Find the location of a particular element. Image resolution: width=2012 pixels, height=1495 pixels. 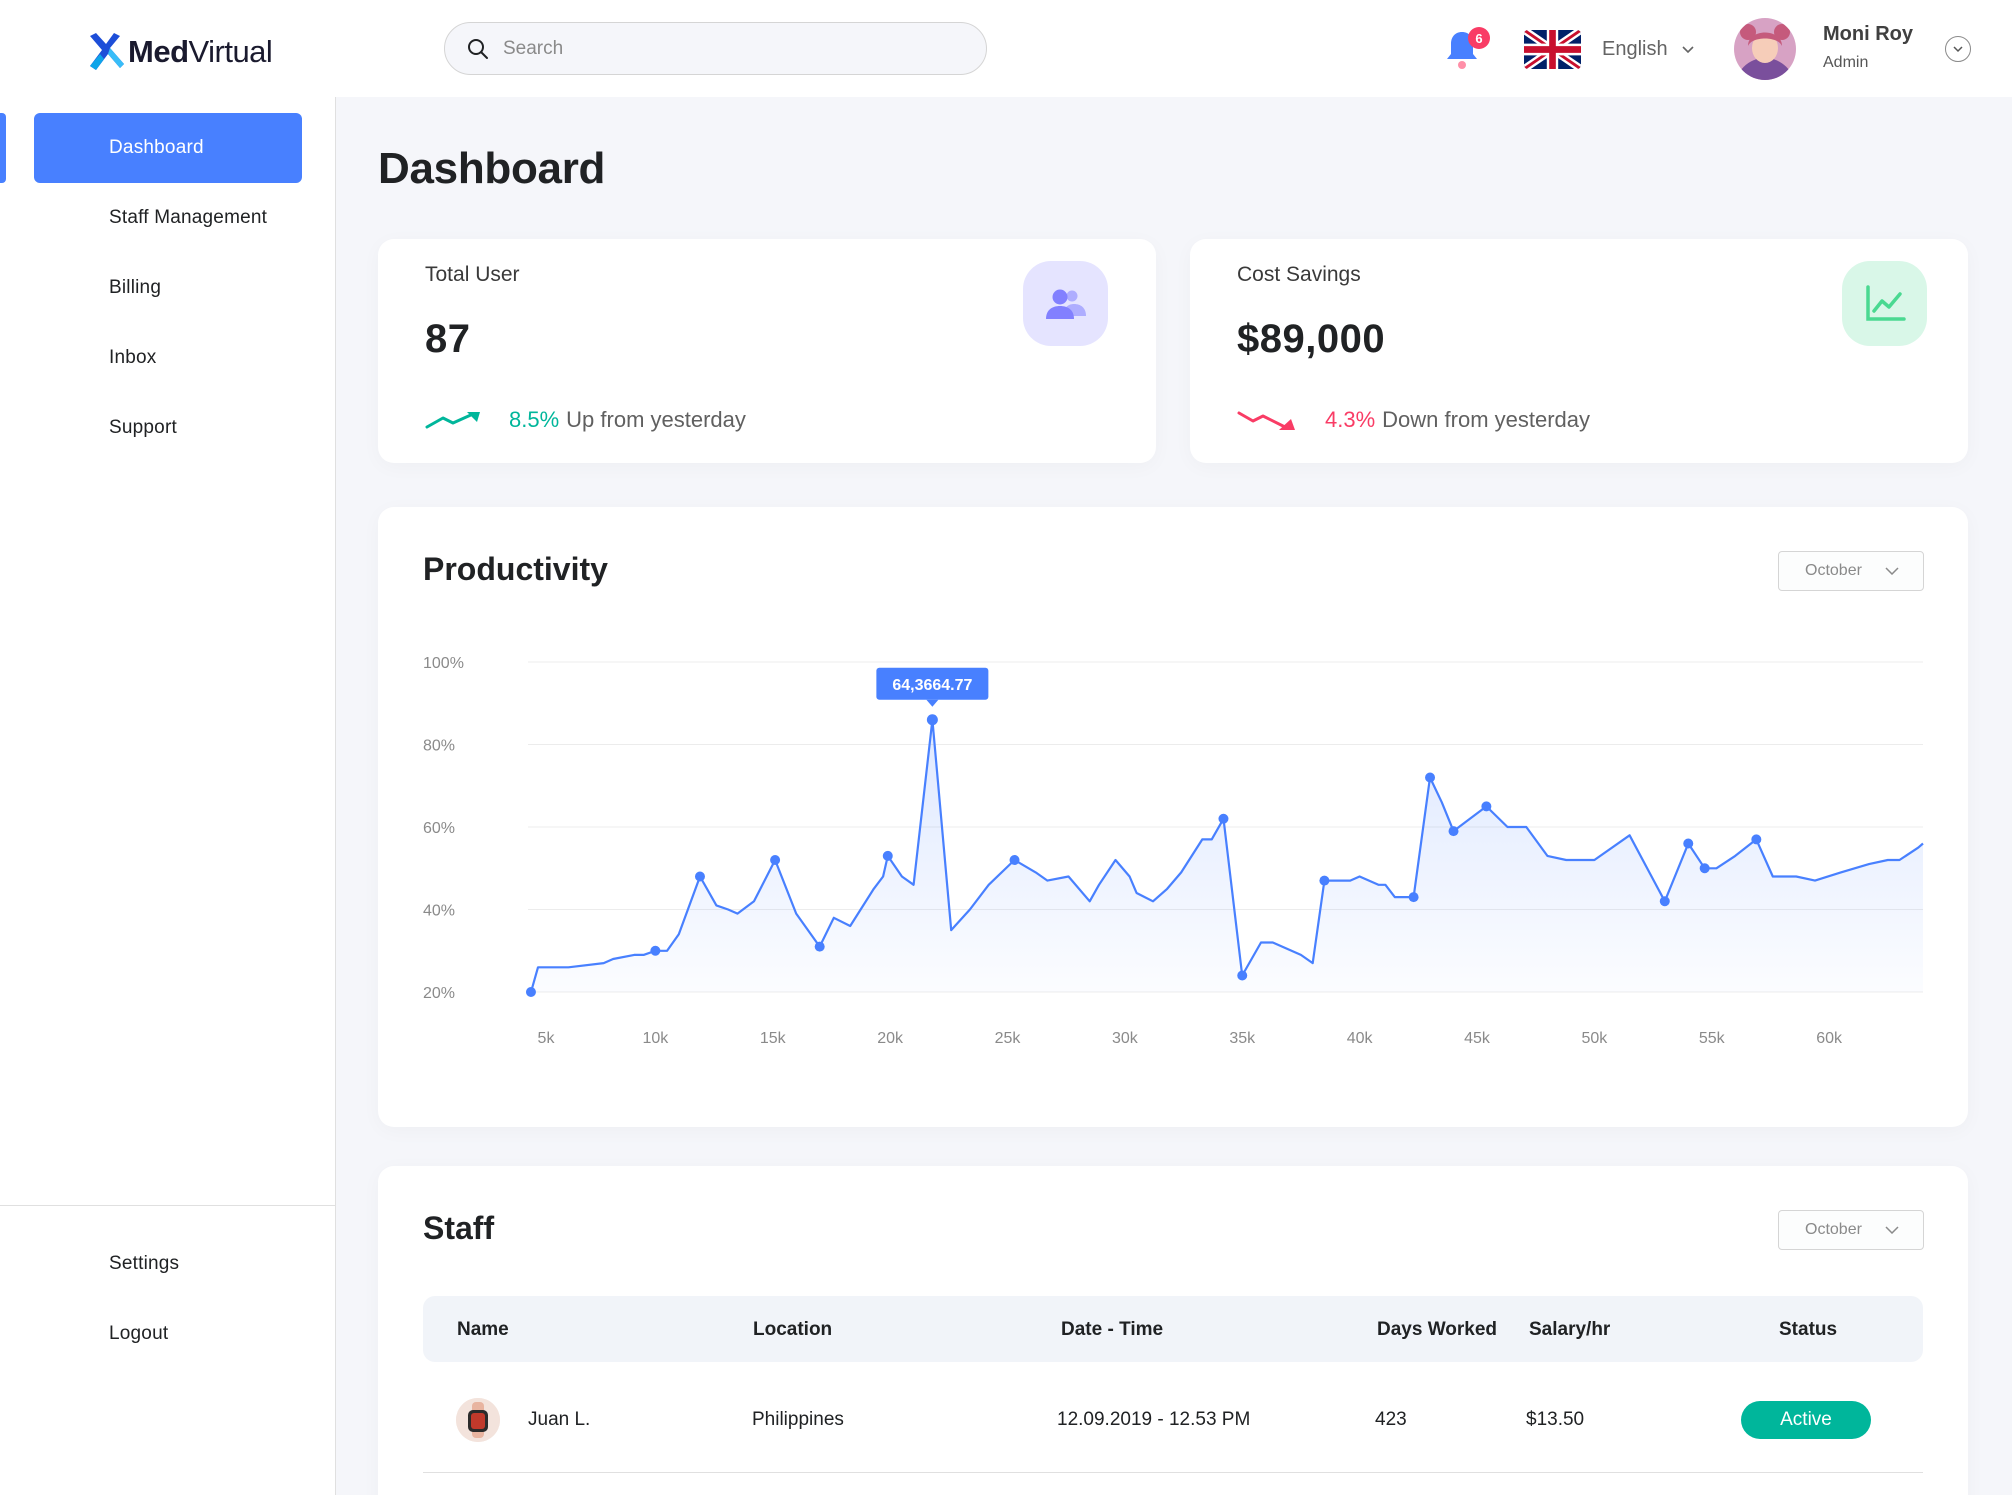

user-role: Admin is located at coordinates (1846, 62).